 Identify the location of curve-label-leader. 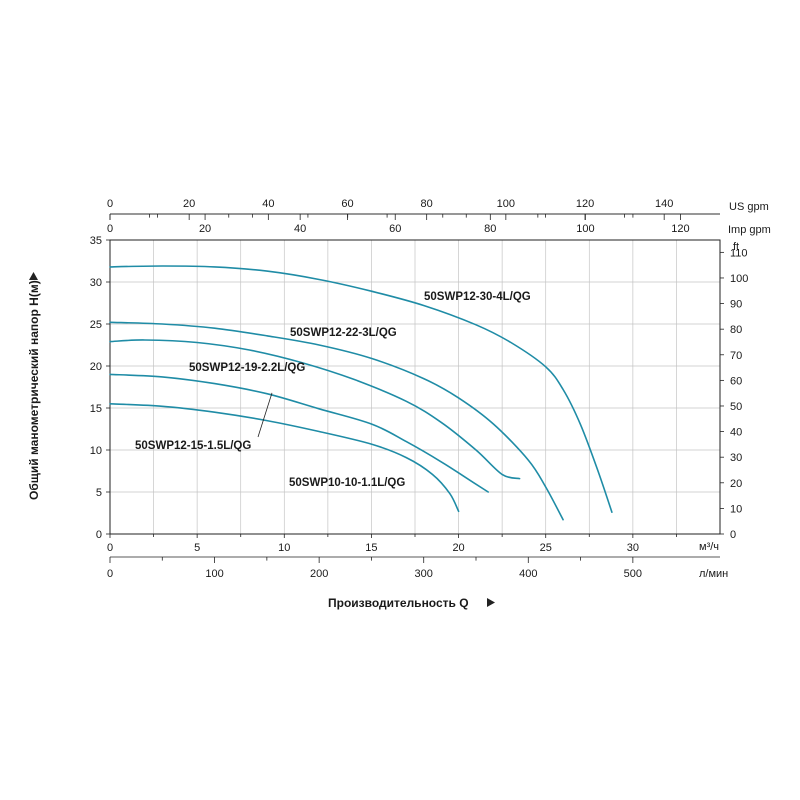
(265, 415).